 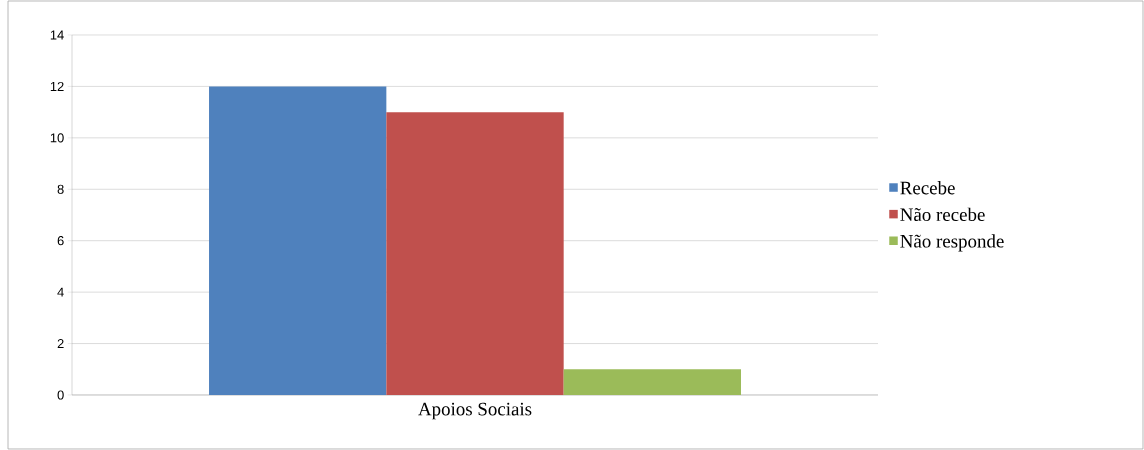 I want to click on y-tick-label: 10, so click(x=57, y=138).